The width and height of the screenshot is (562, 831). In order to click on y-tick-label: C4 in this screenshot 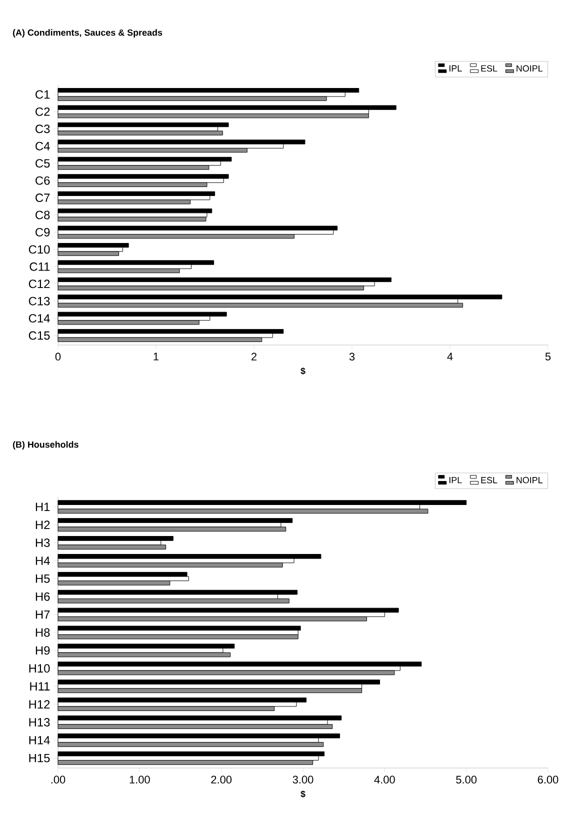, I will do `click(43, 146)`.